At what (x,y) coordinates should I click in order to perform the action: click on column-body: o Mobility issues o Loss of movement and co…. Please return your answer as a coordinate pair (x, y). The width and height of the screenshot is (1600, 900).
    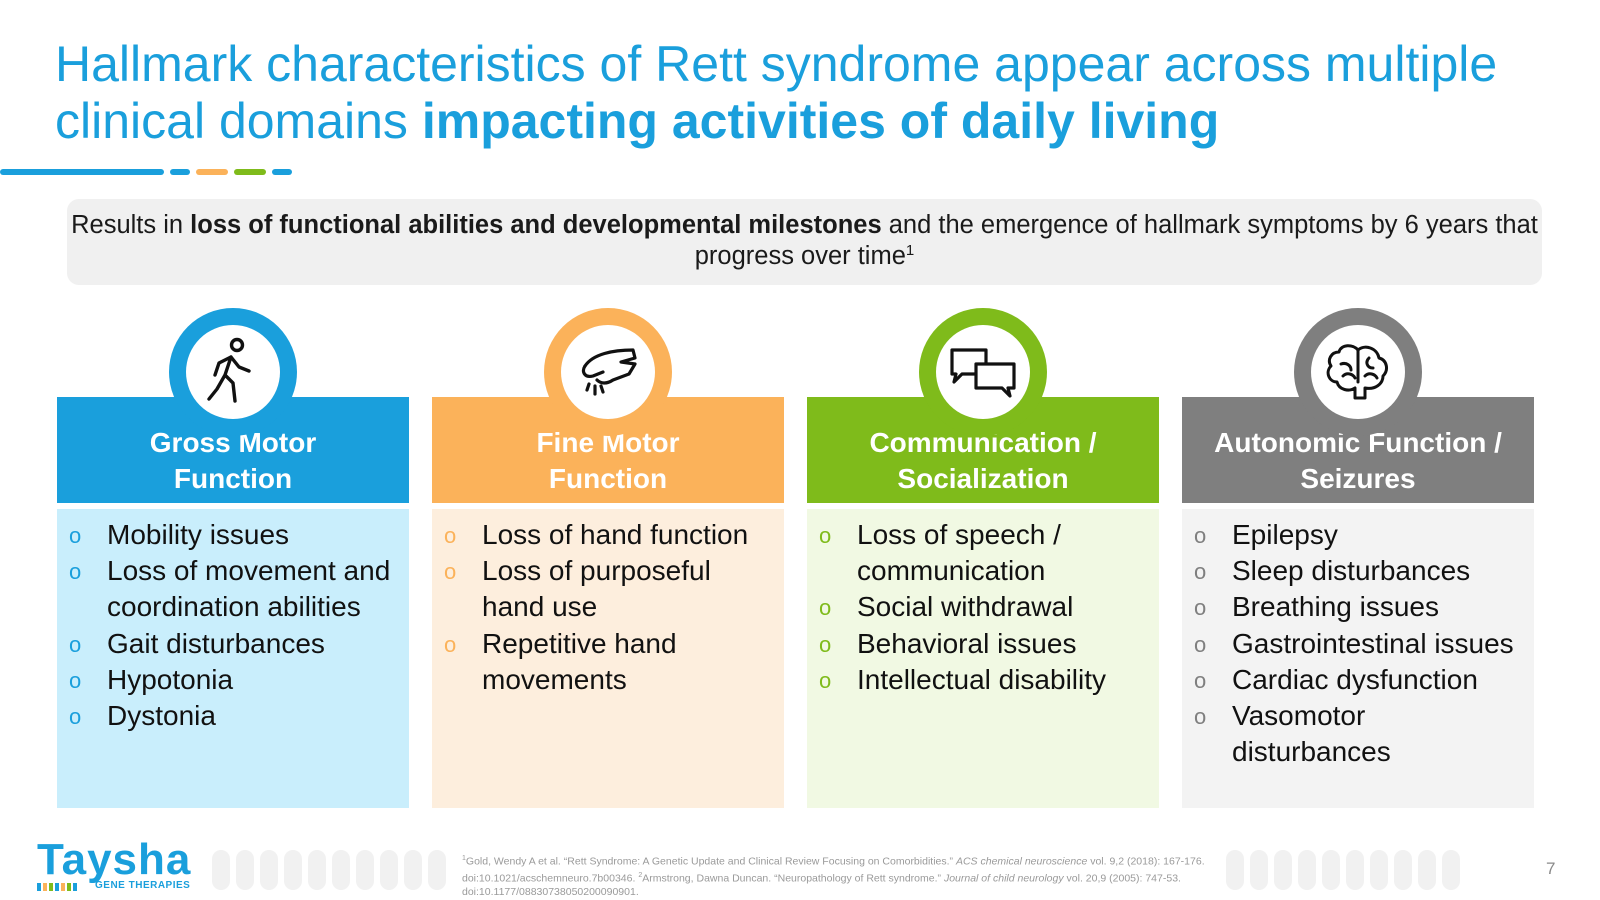
    Looking at the image, I should click on (233, 658).